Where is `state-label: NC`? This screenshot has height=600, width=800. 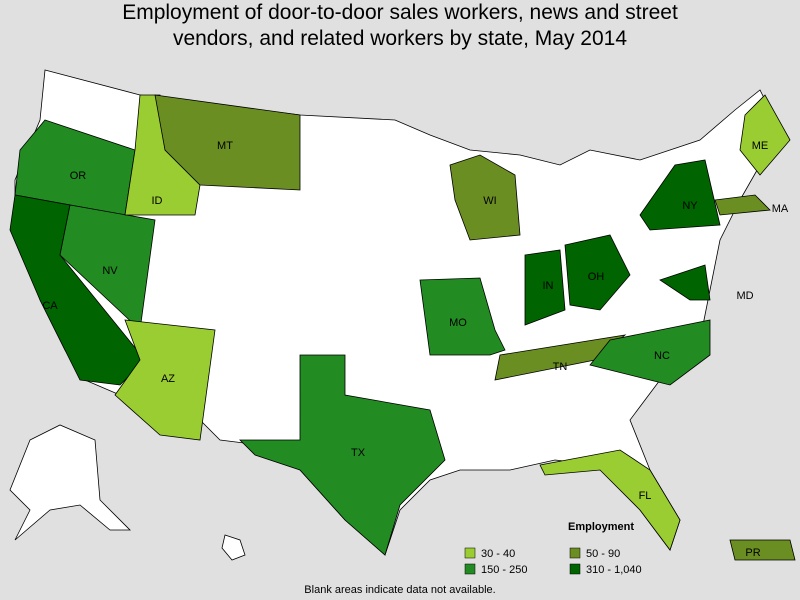 state-label: NC is located at coordinates (662, 356).